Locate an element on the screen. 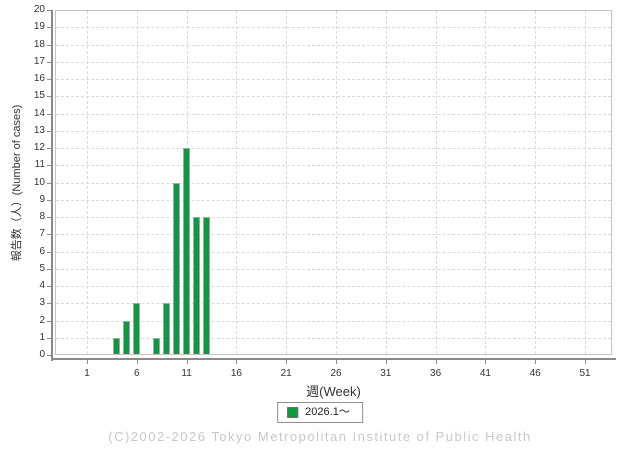  x-tick-label: 16 is located at coordinates (236, 373).